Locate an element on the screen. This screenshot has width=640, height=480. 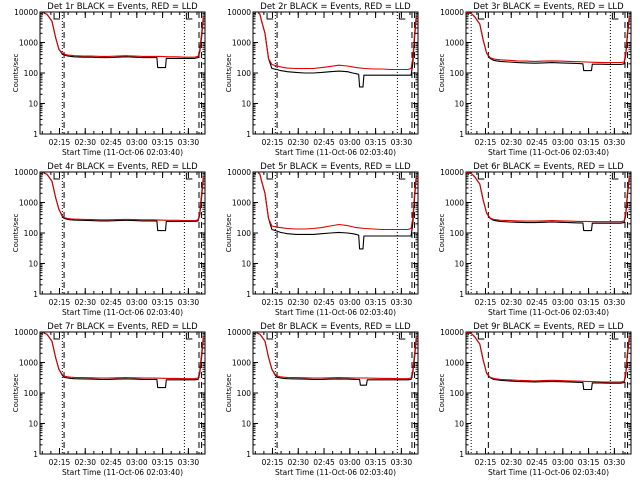
panel-title: Det 6r BLACK = Events, RED = LLD is located at coordinates (548, 167).